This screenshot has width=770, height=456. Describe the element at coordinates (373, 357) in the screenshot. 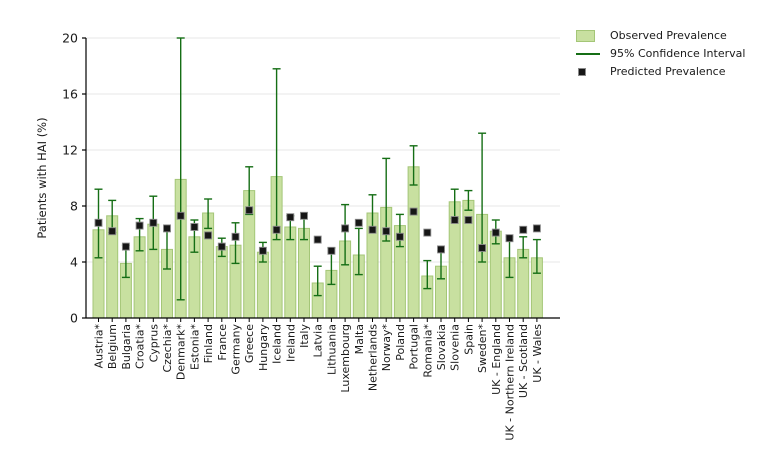

I see `x-tick-label: Netherlands` at that location.